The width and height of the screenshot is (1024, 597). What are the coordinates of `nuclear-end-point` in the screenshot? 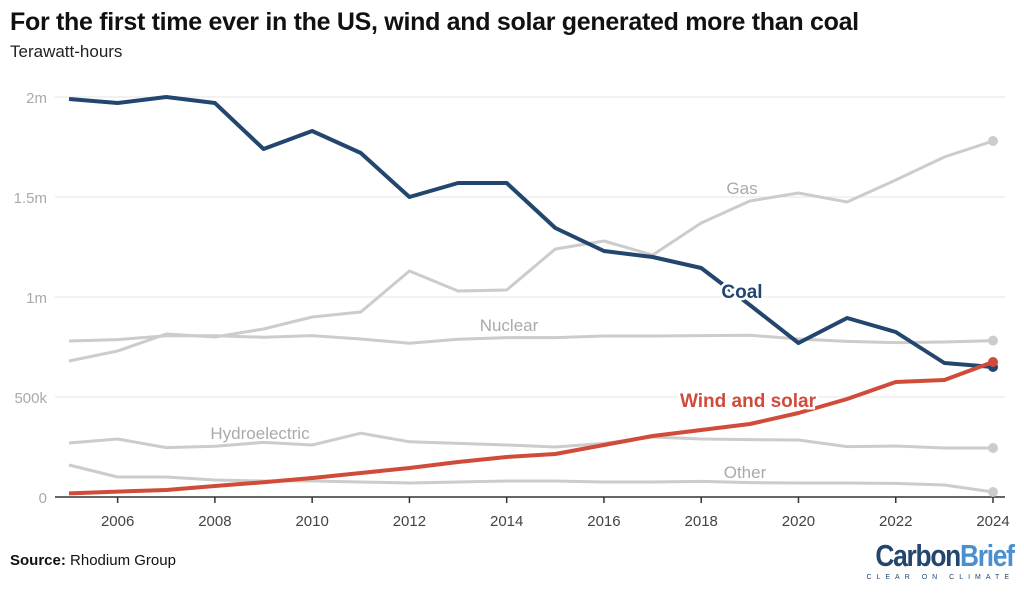 It's located at (993, 340).